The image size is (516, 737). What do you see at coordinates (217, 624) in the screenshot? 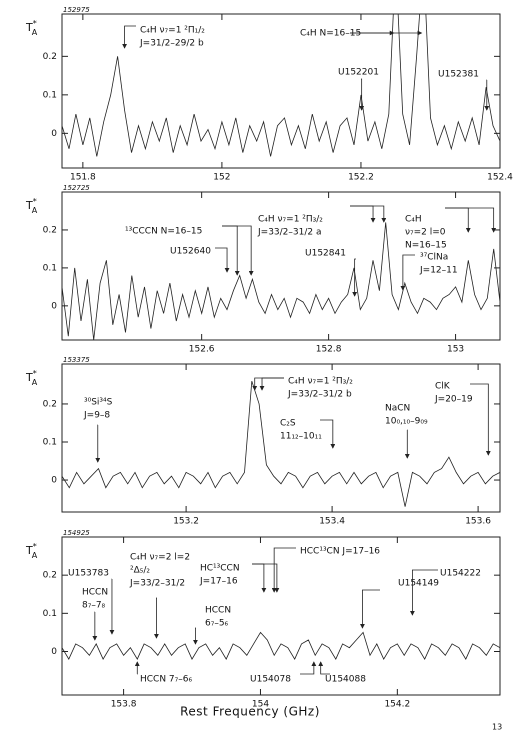
I see `annotation-text: 6₇–5₆` at bounding box center [217, 624].